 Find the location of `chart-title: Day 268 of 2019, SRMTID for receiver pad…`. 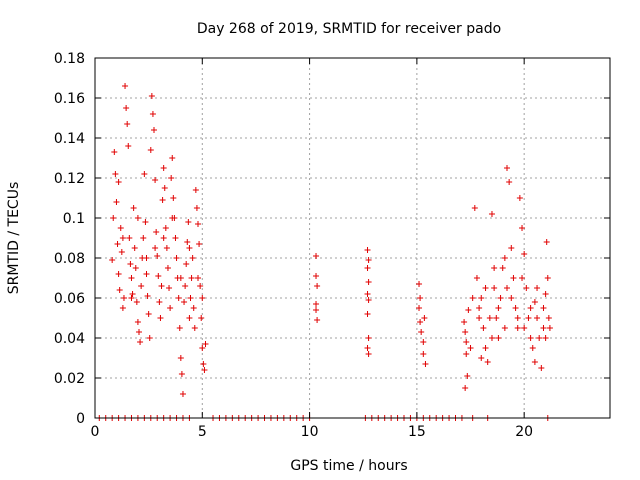

chart-title: Day 268 of 2019, SRMTID for receiver pad… is located at coordinates (349, 29).